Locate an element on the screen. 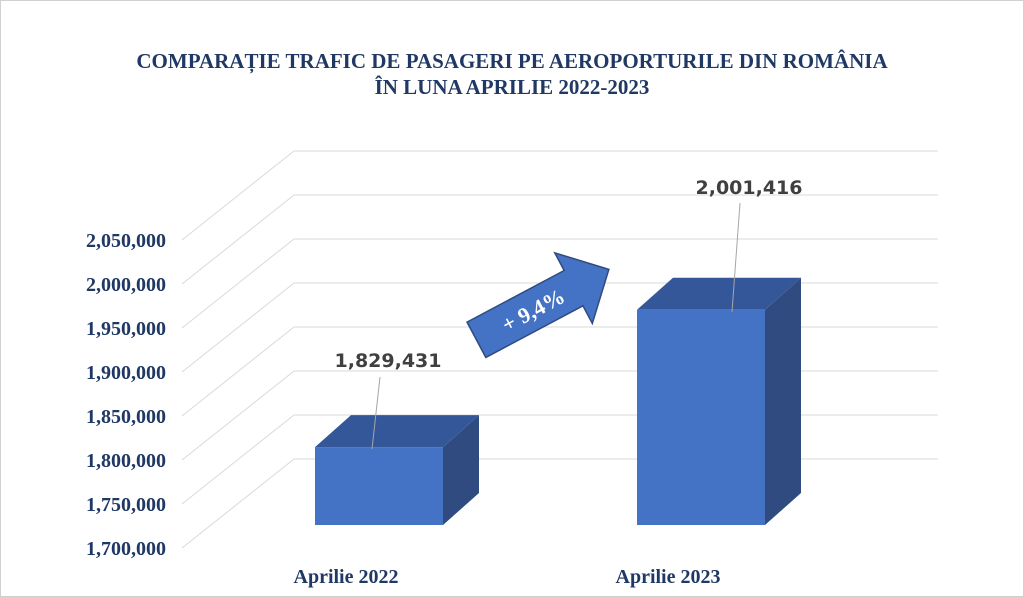 This screenshot has width=1024, height=597. x-tick-label: Aprilie 2022 is located at coordinates (346, 577).